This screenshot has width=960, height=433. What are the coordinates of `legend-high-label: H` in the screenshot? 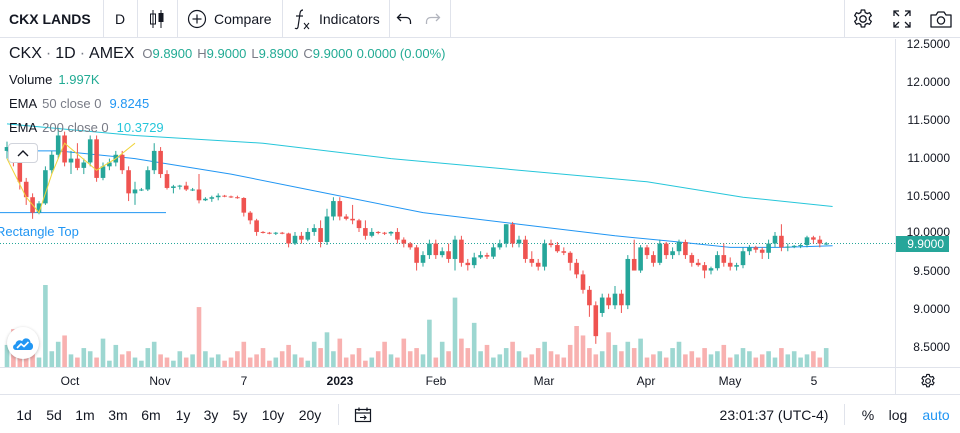 It's located at (202, 53).